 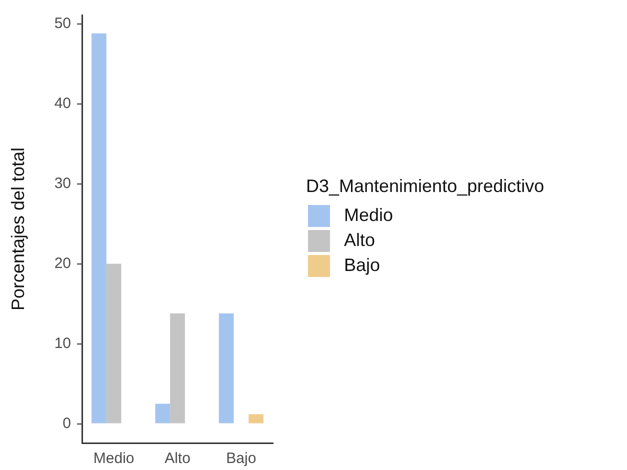 What do you see at coordinates (62, 343) in the screenshot?
I see `y-tick-label: 10` at bounding box center [62, 343].